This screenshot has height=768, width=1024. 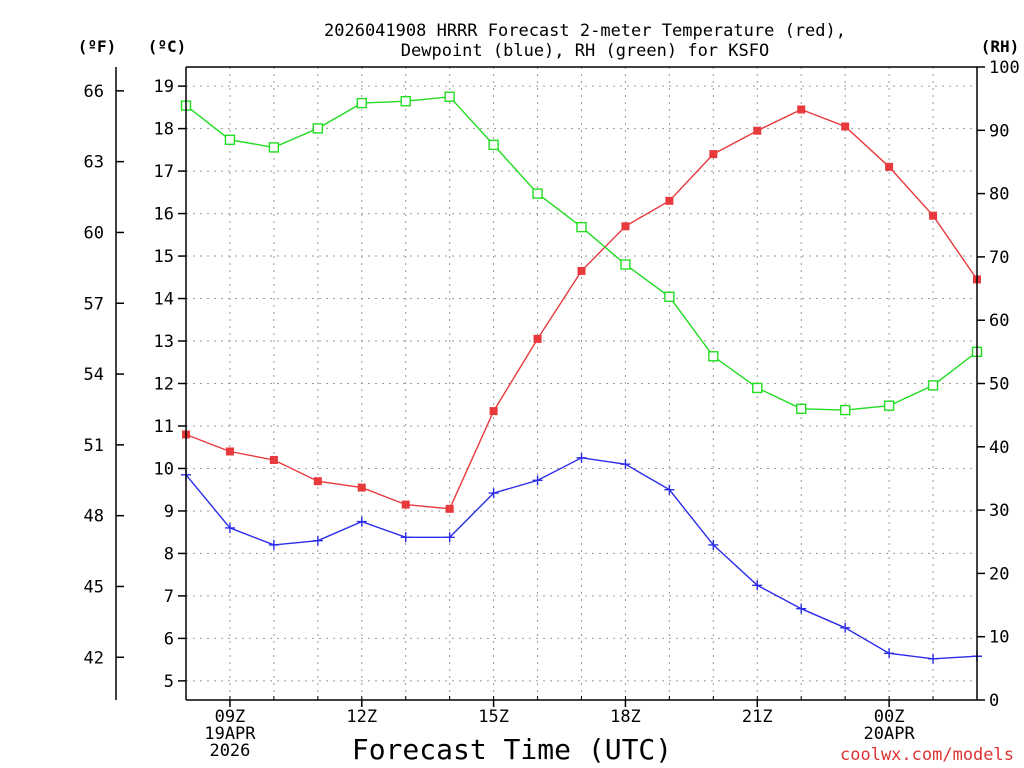 I want to click on rh-tick-label: 40, so click(x=999, y=448).